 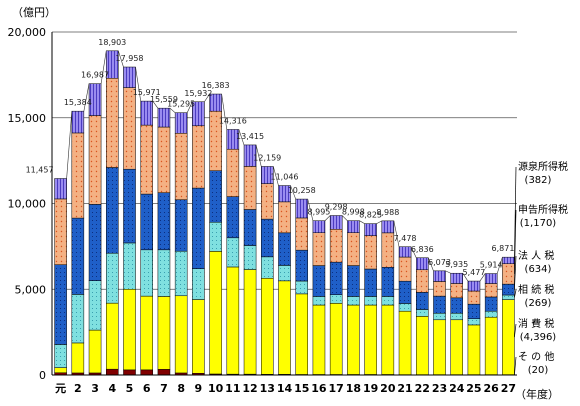 I want to click on total-label: 16,383, so click(x=216, y=85).